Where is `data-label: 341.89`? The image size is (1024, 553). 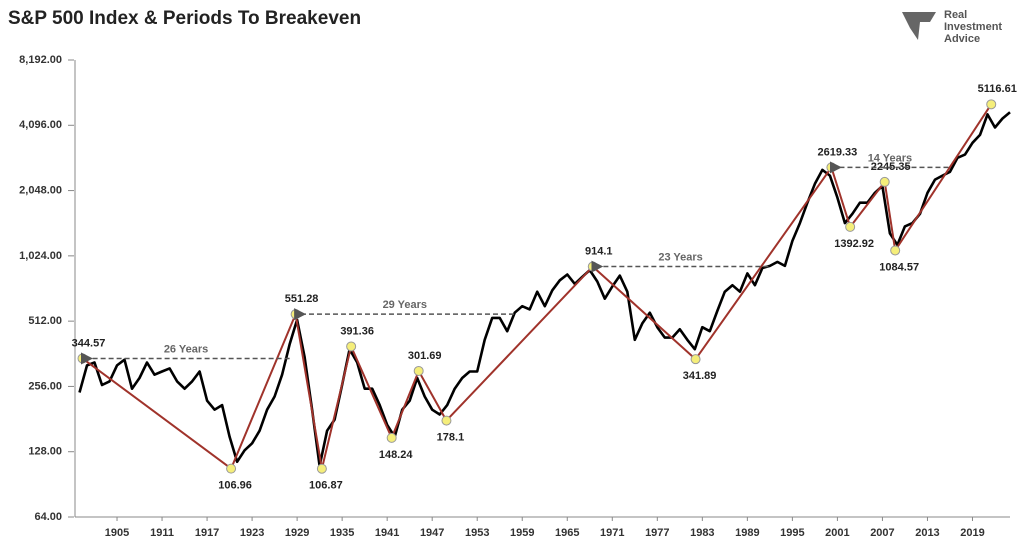 data-label: 341.89 is located at coordinates (700, 376).